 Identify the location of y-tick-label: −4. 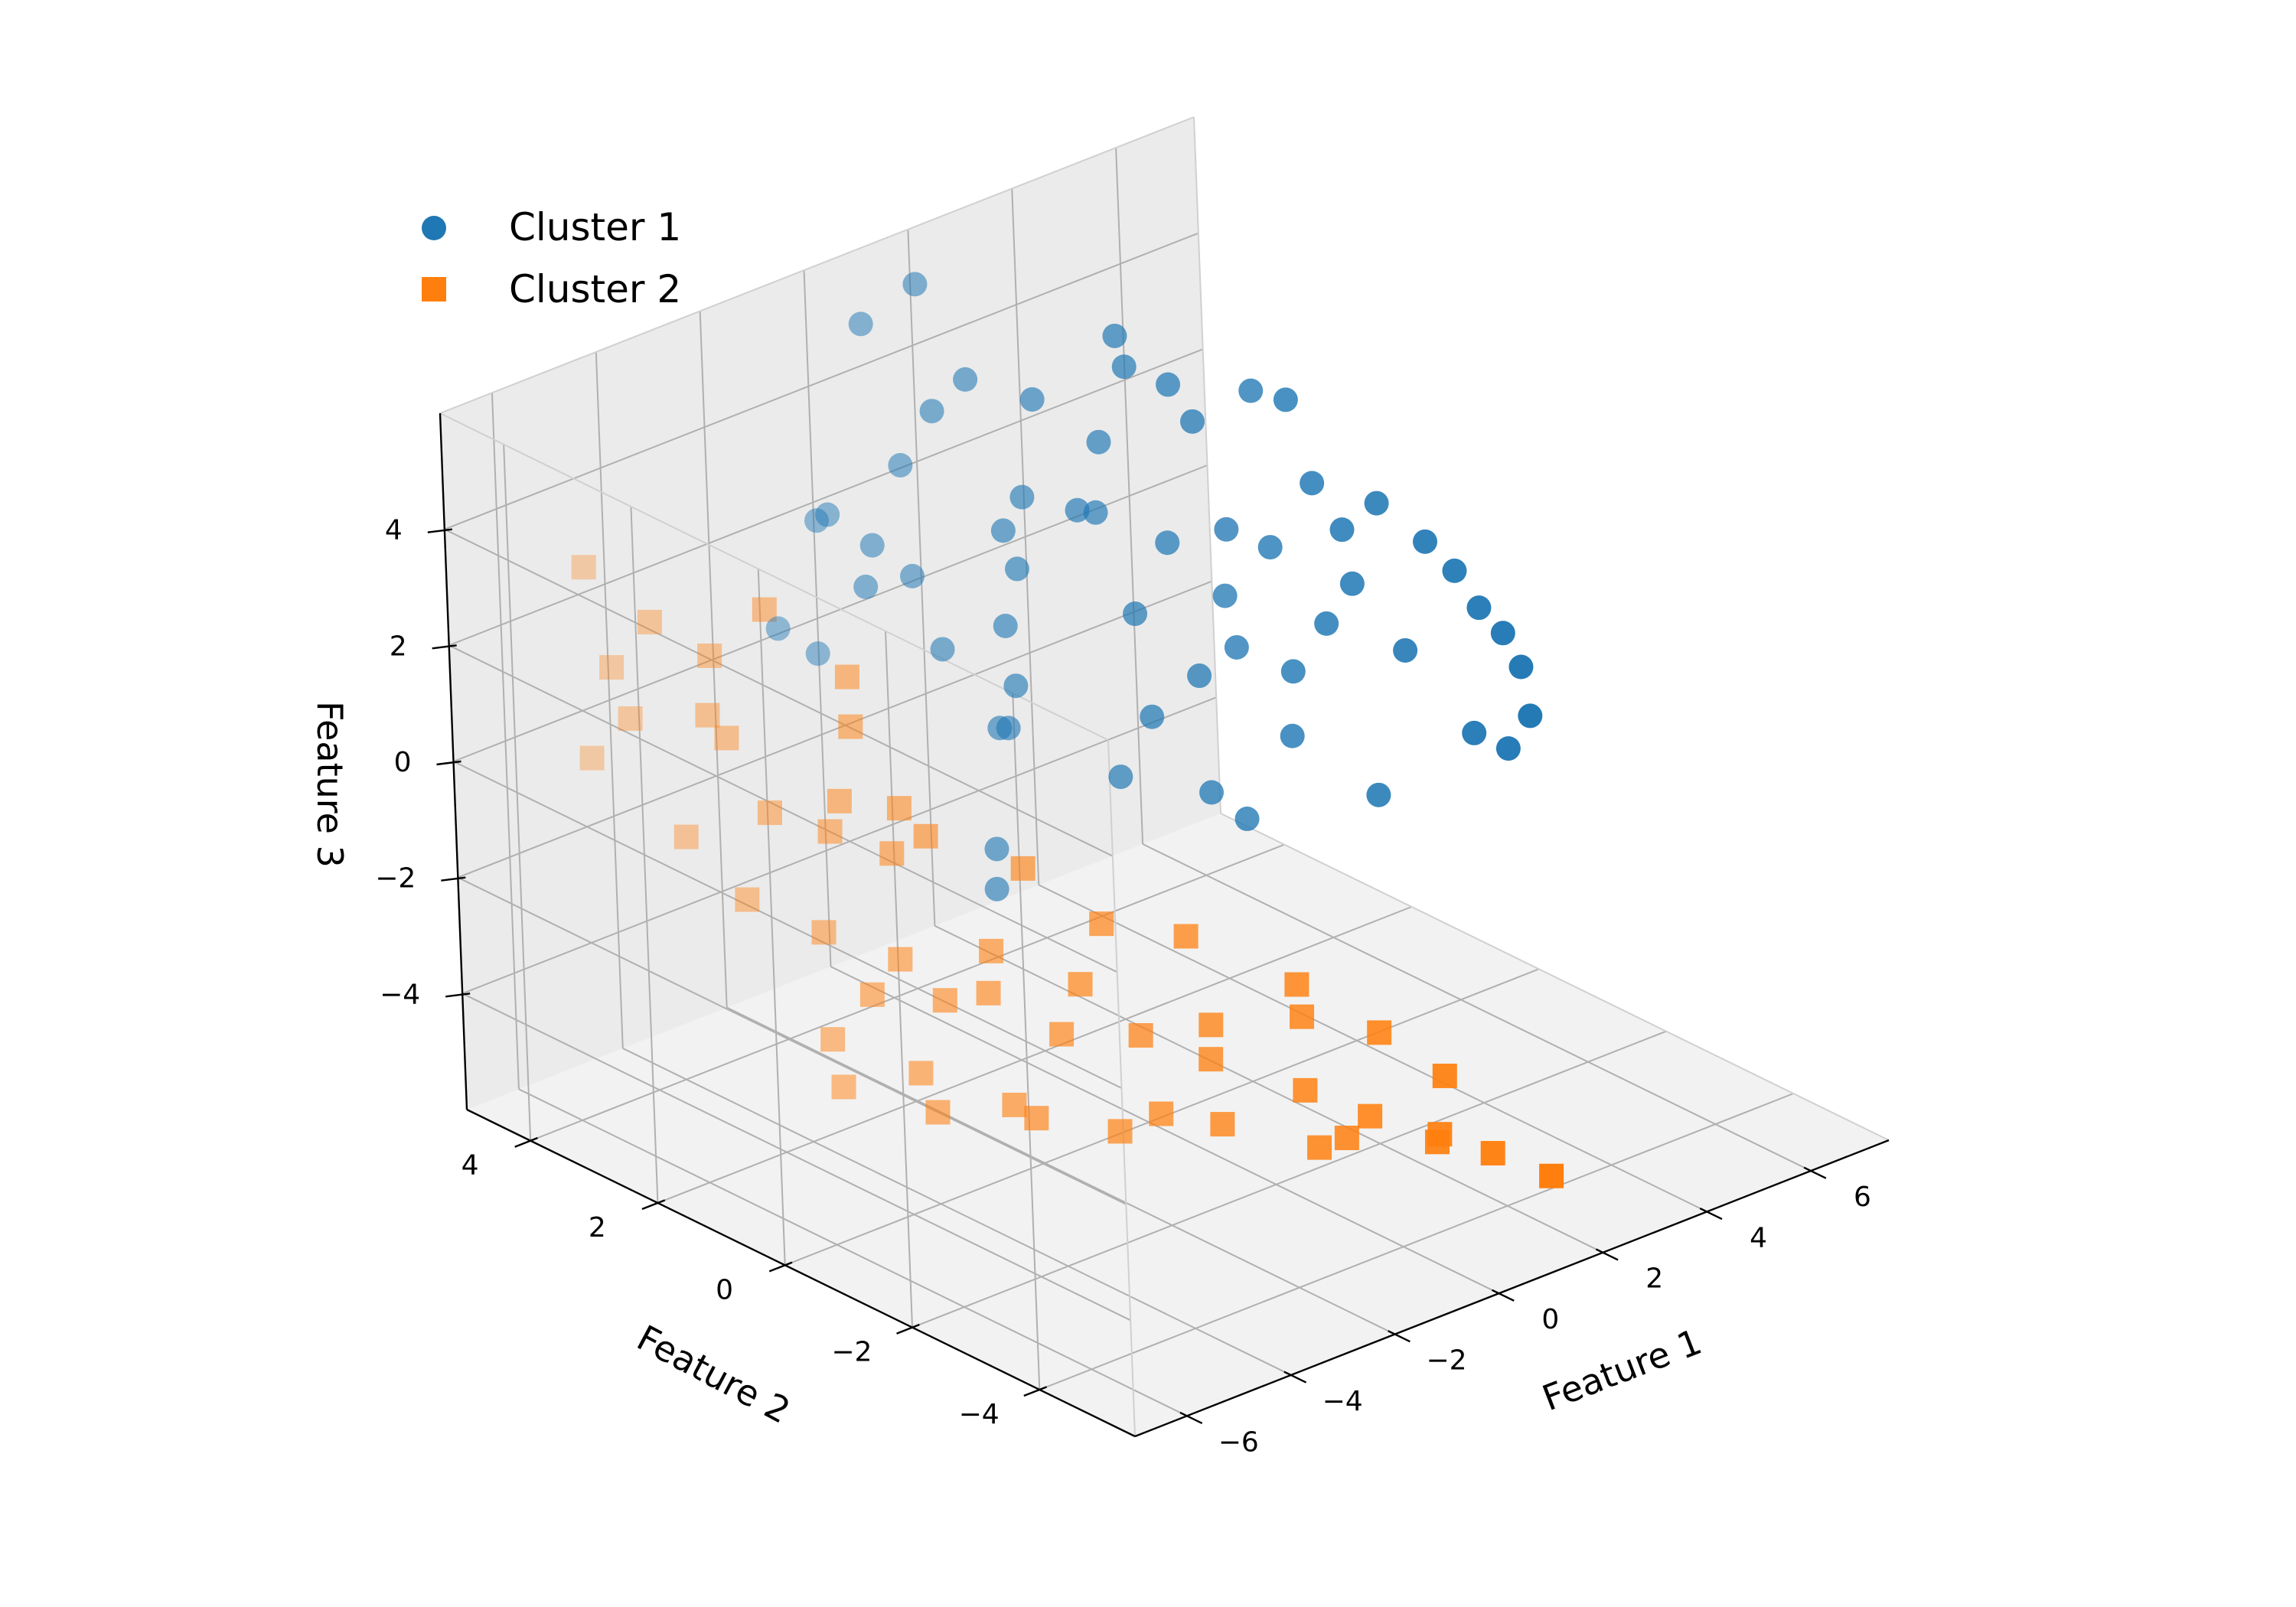
(979, 1414).